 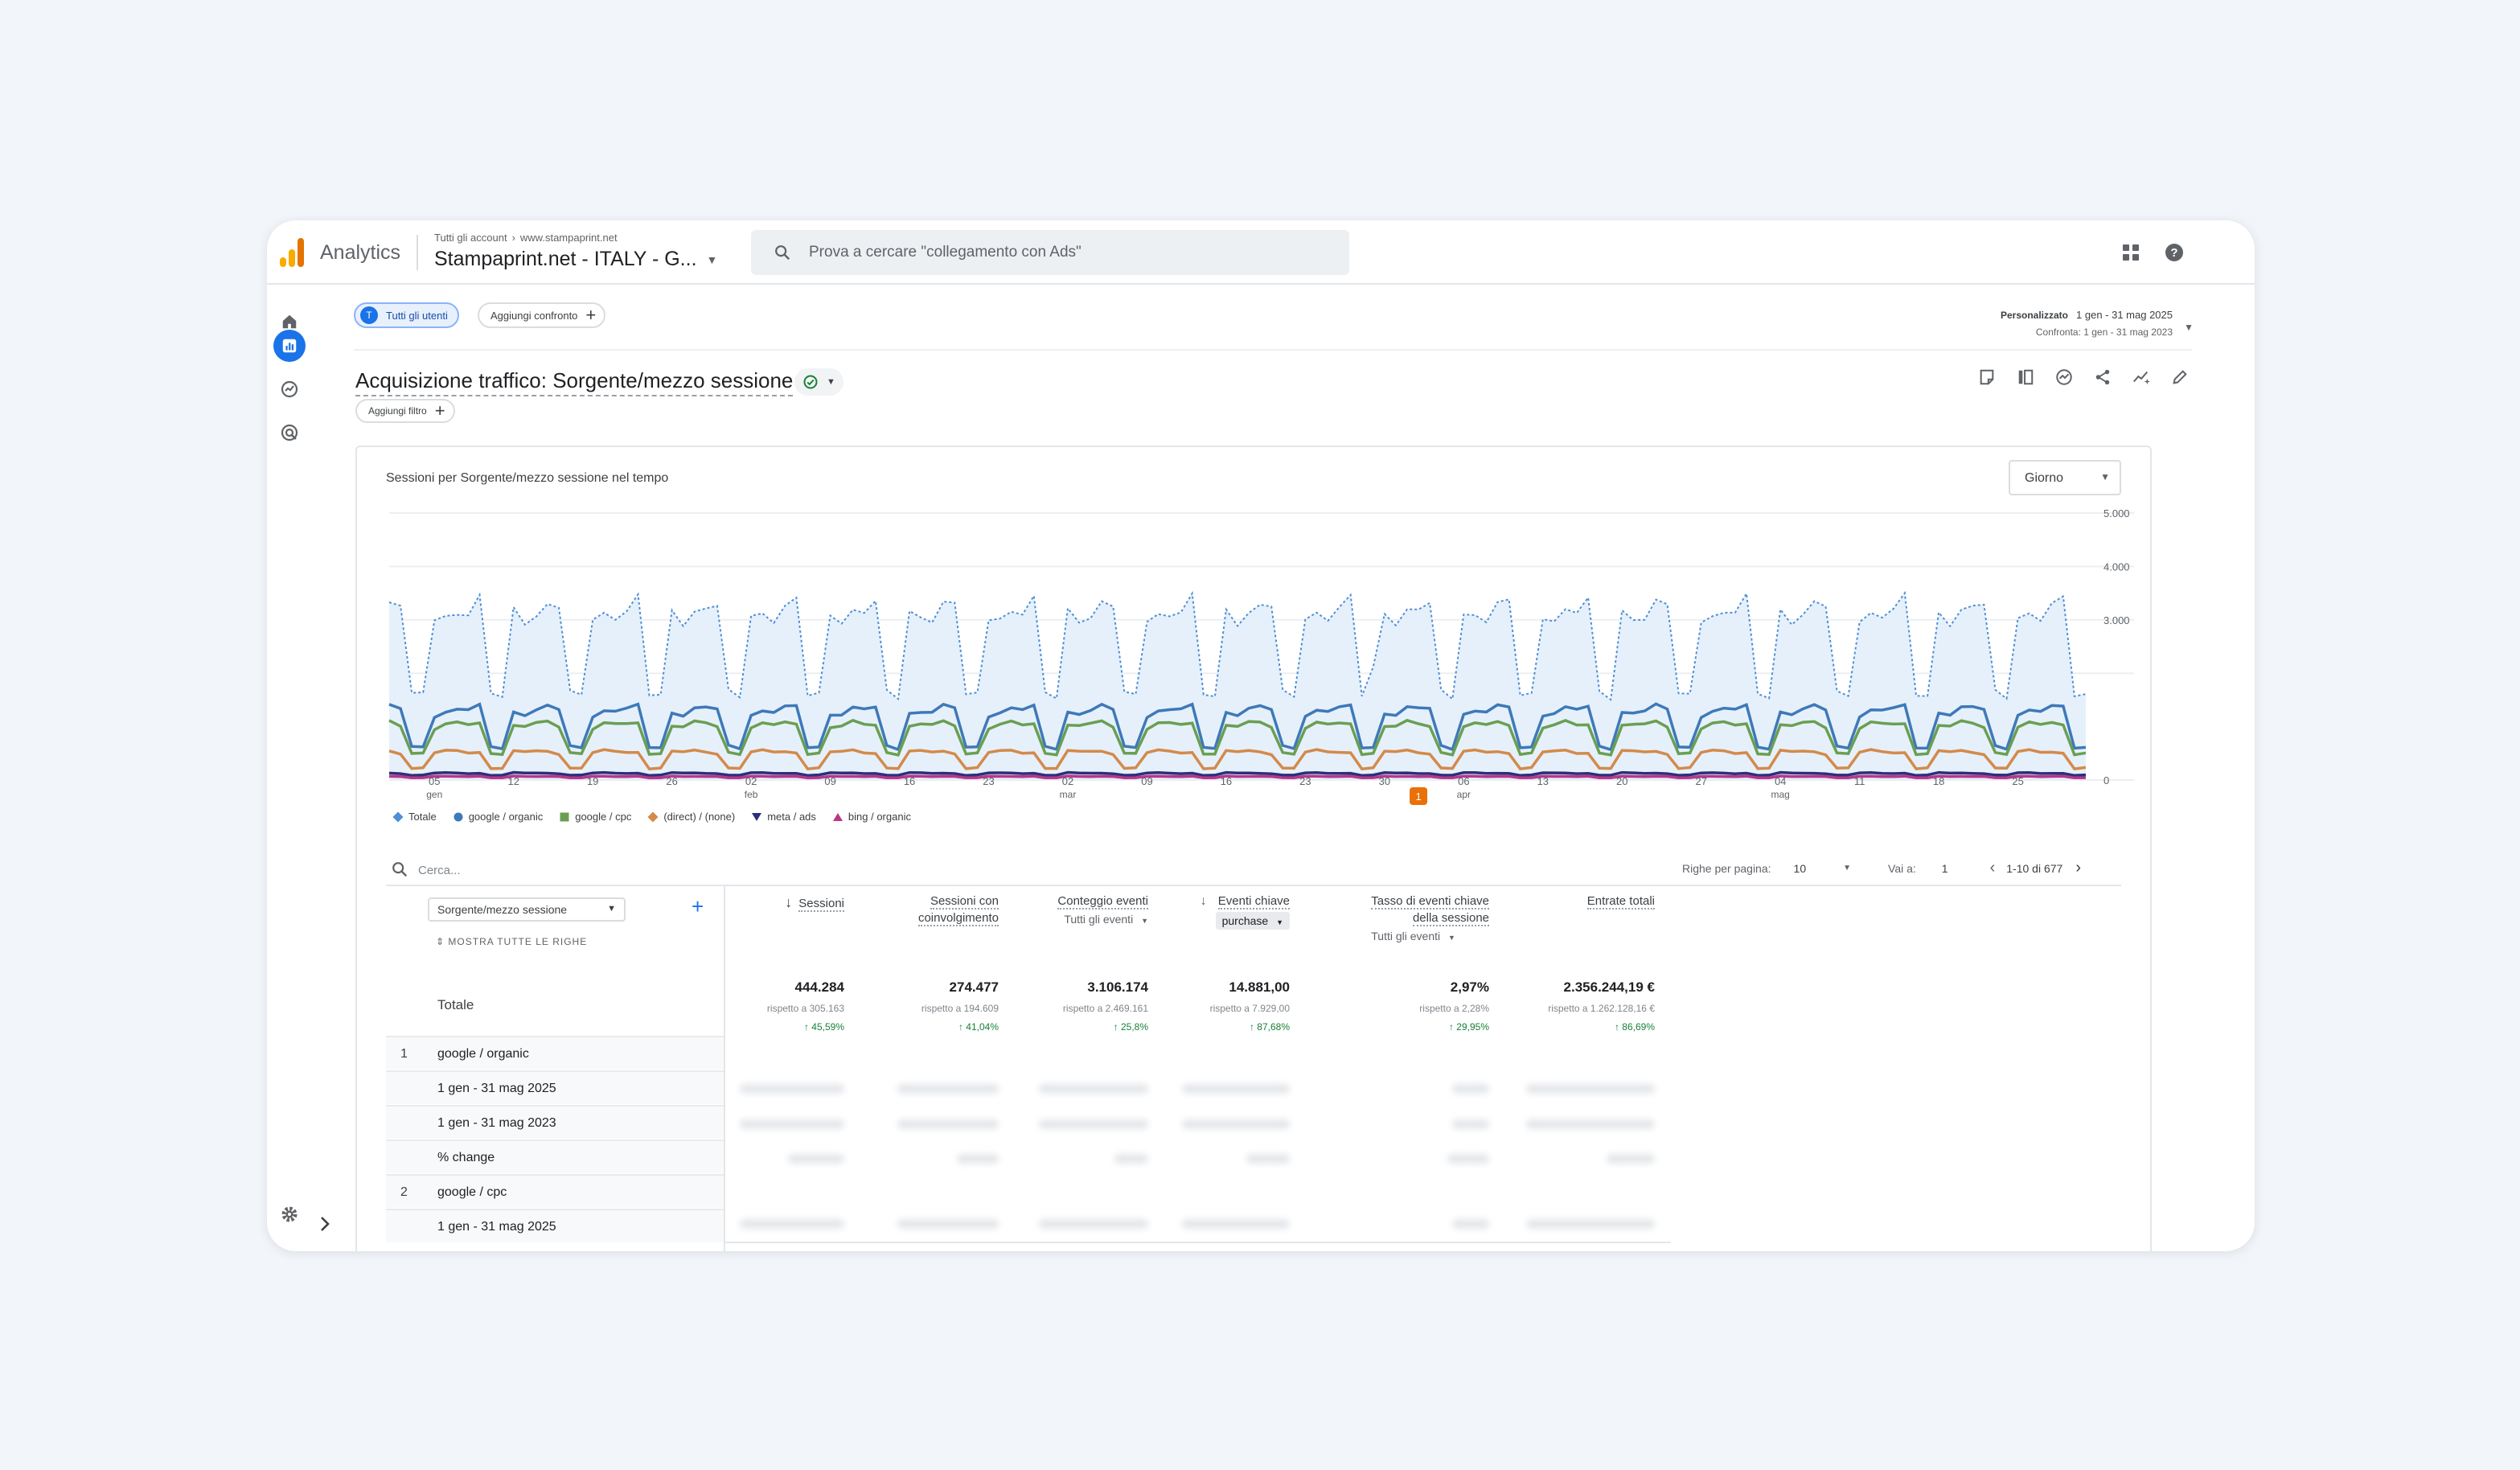 What do you see at coordinates (2179, 377) in the screenshot?
I see `edit-pencil-icon` at bounding box center [2179, 377].